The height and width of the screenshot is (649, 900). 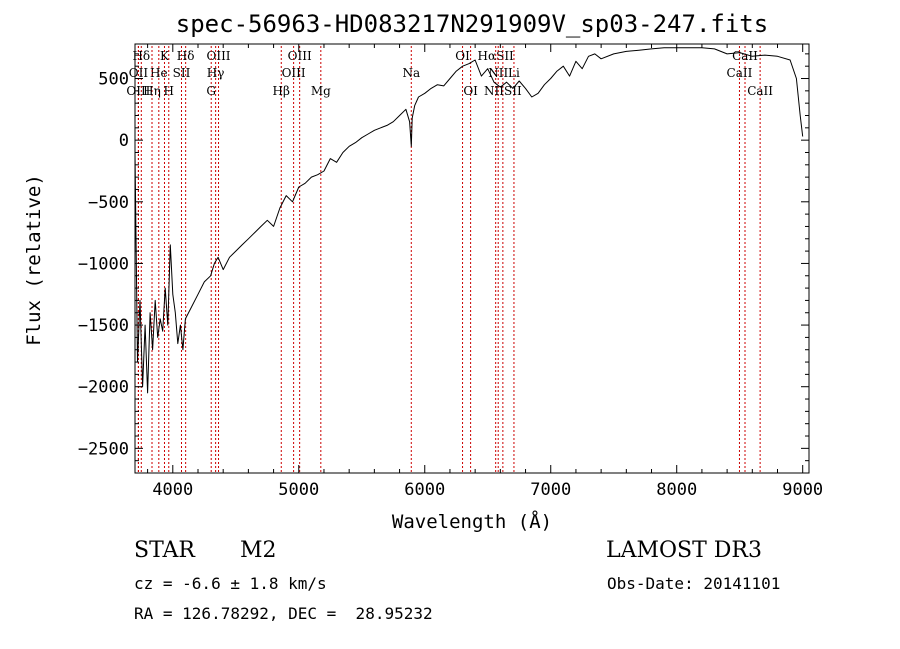 I want to click on line-marker-label: Mg, so click(x=321, y=91).